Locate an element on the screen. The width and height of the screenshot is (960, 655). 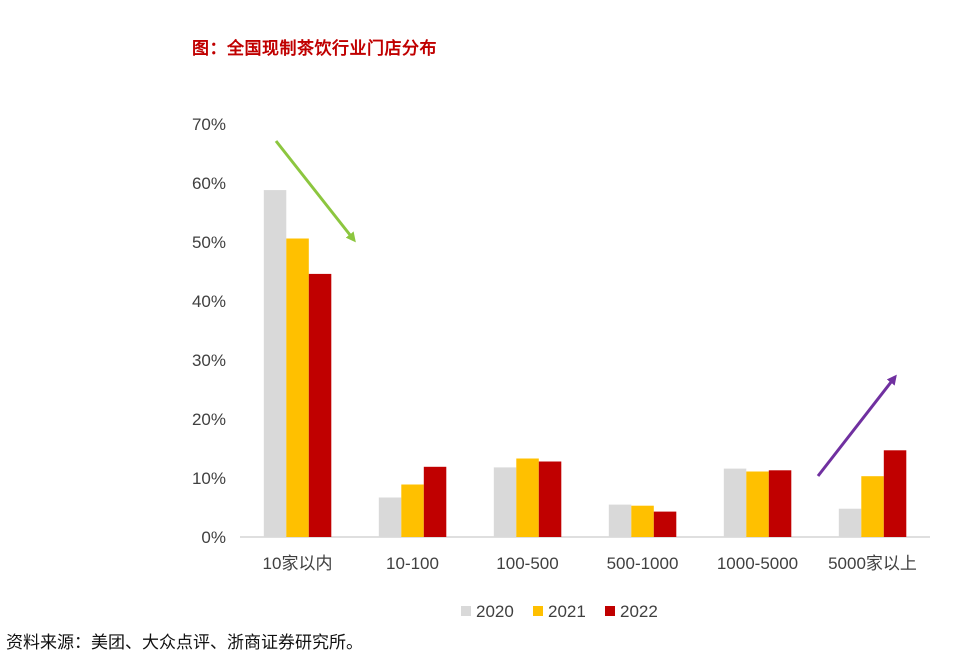
y-axis: 0% 10% 20% 30% 40% 50% 60% 70% is located at coordinates (209, 331).